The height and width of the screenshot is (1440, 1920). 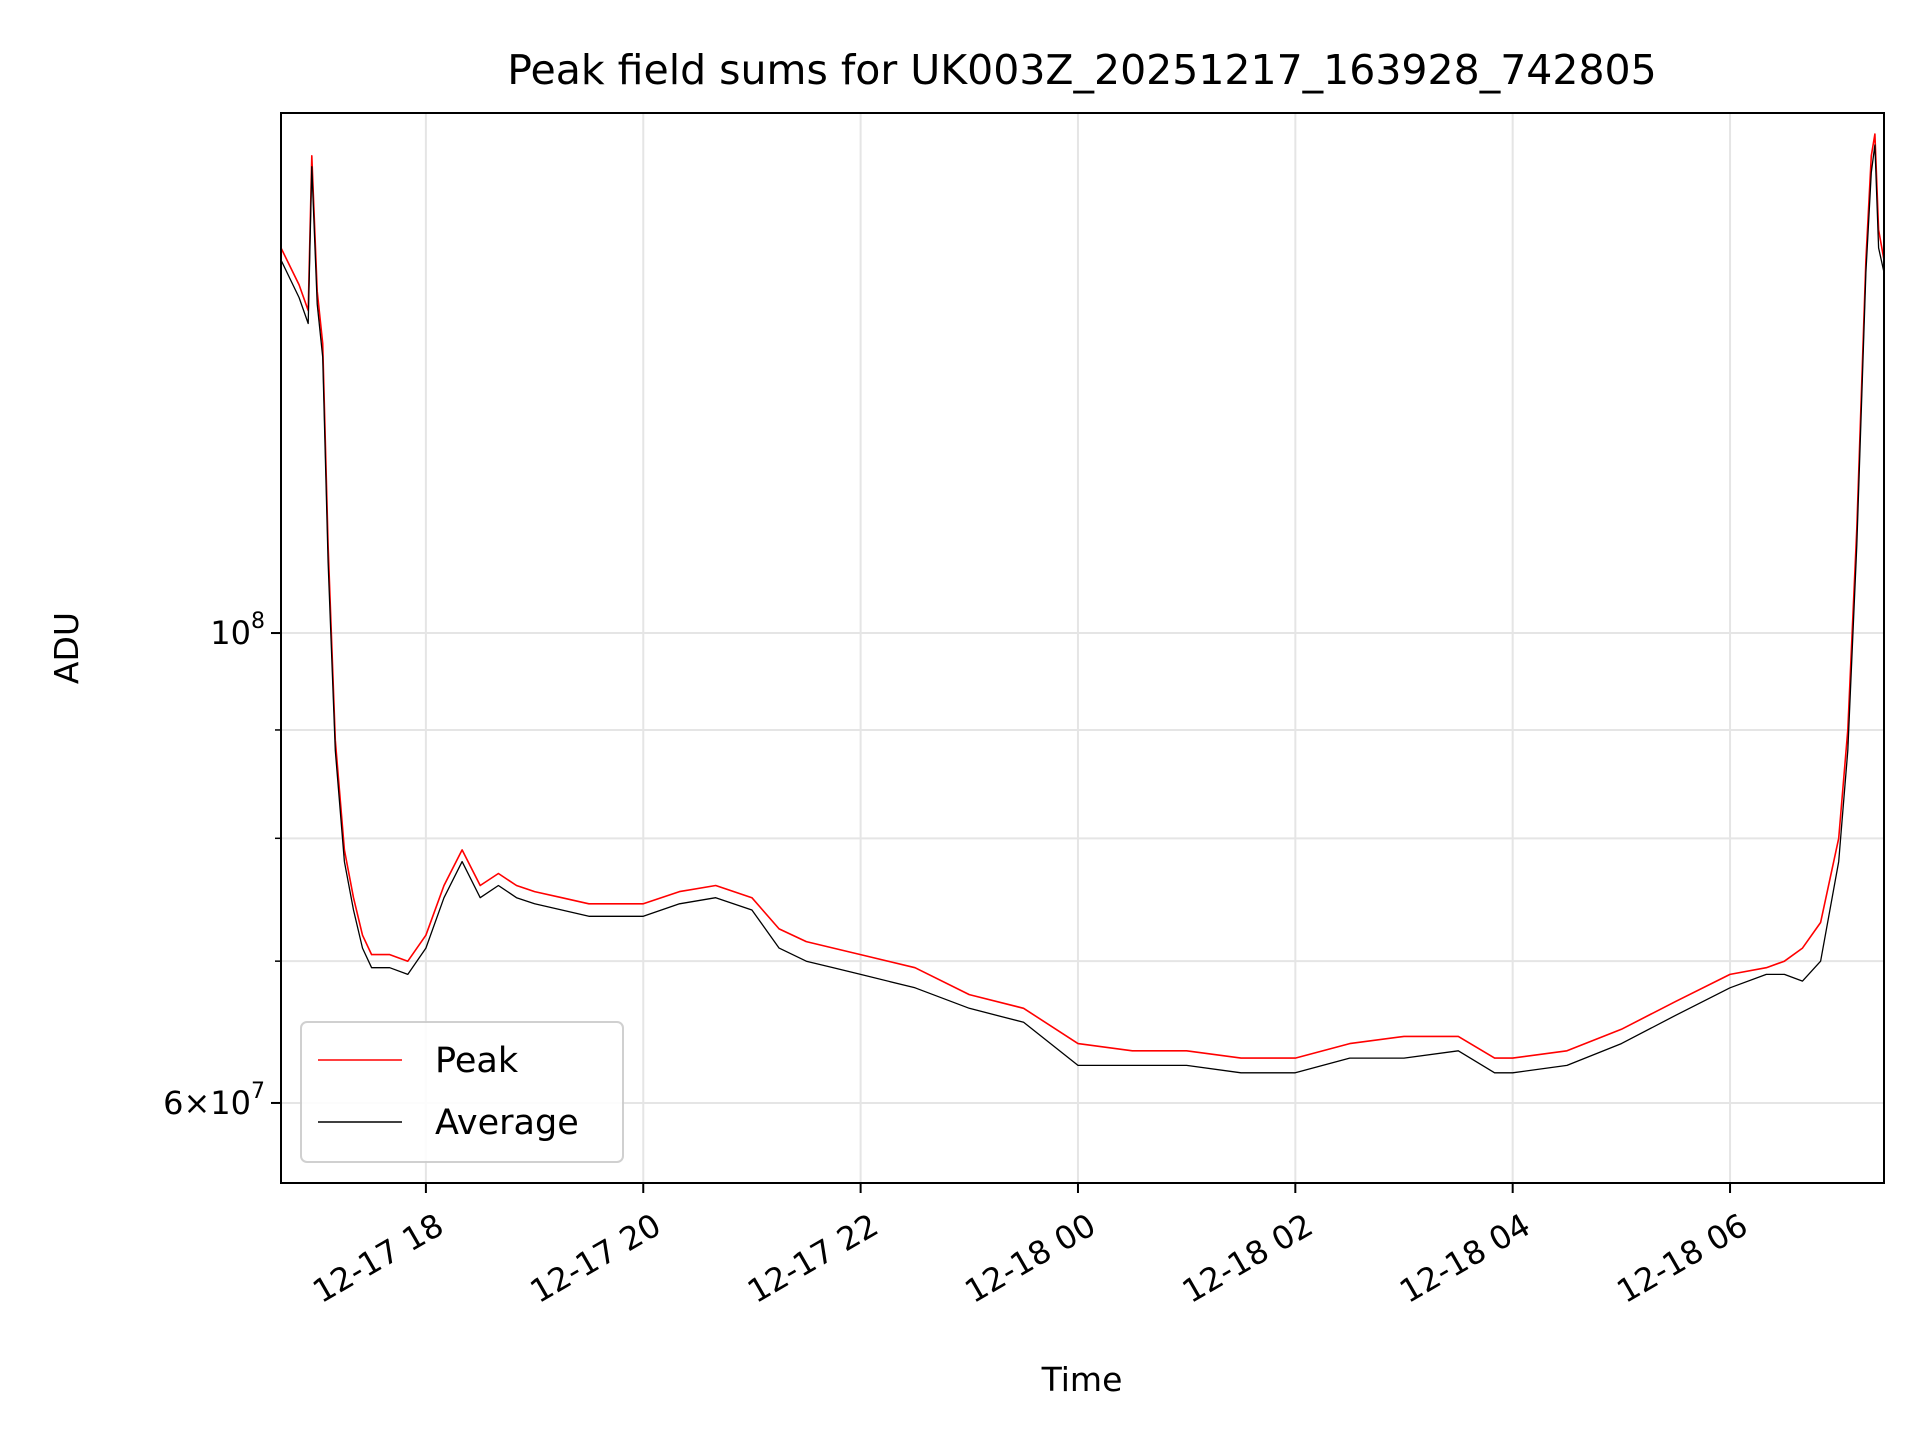 I want to click on legend-box, so click(x=462, y=1092).